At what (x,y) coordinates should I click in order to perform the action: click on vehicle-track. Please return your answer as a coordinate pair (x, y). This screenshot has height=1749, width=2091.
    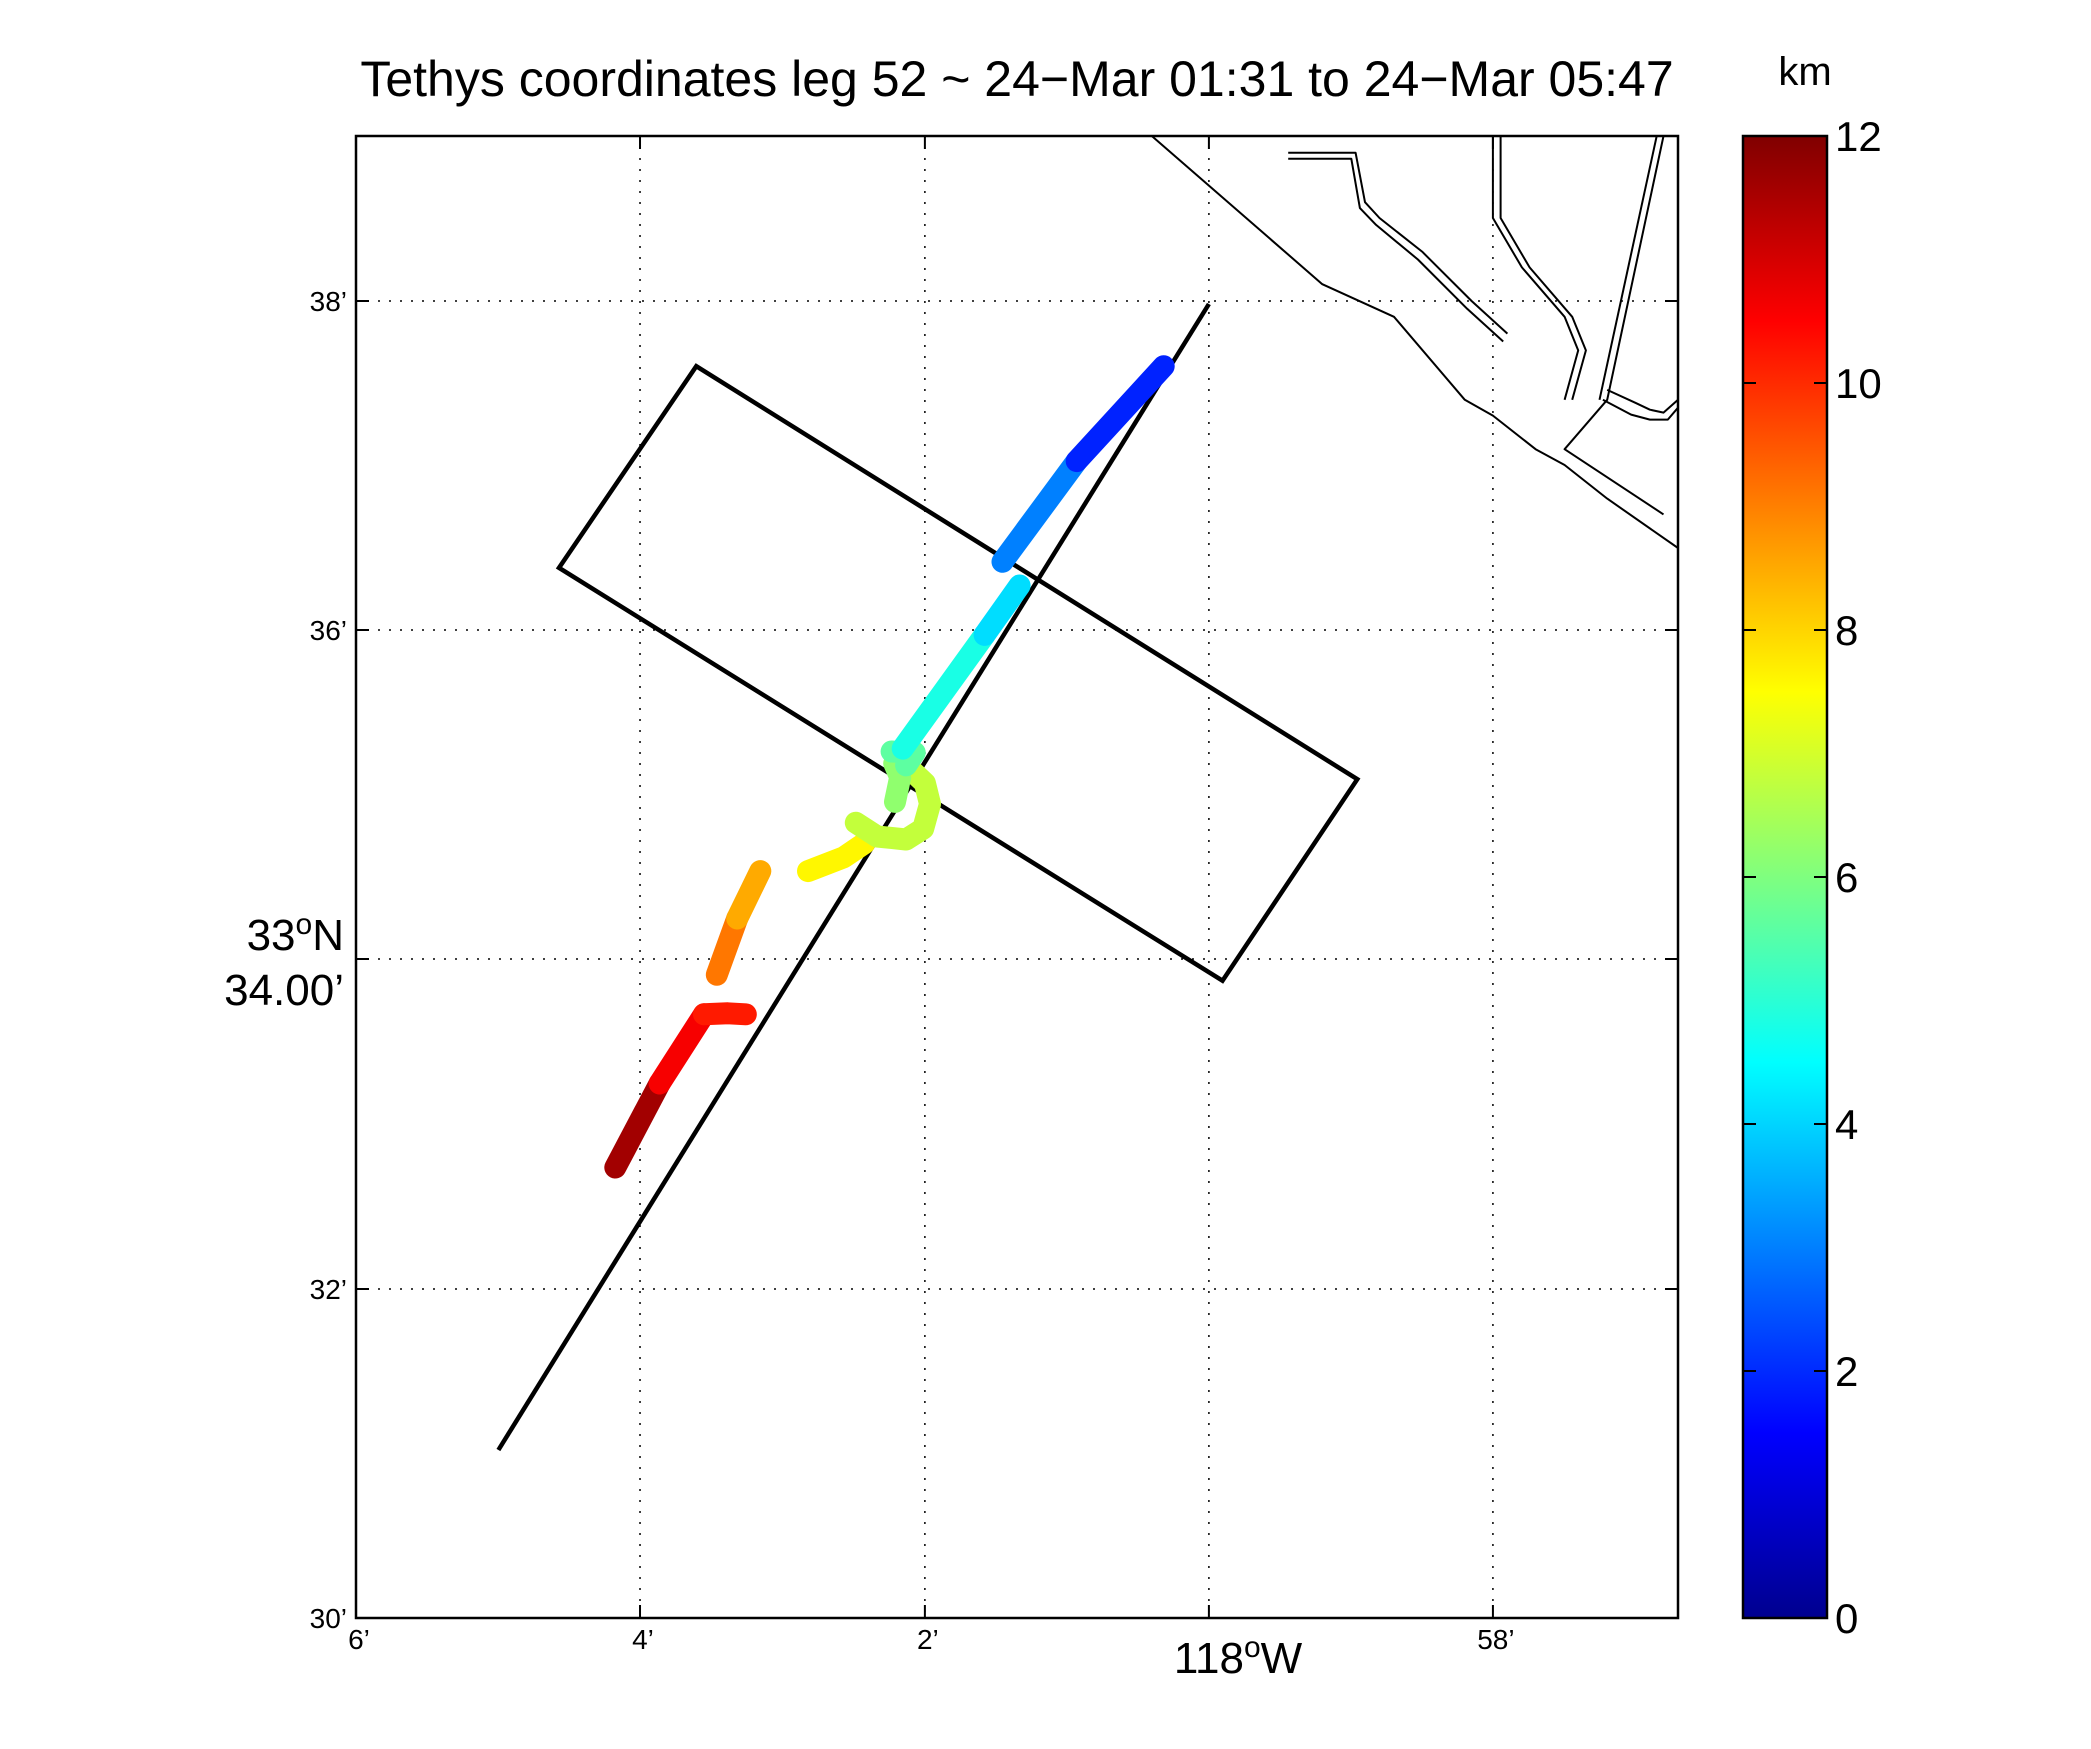
    Looking at the image, I should click on (889, 767).